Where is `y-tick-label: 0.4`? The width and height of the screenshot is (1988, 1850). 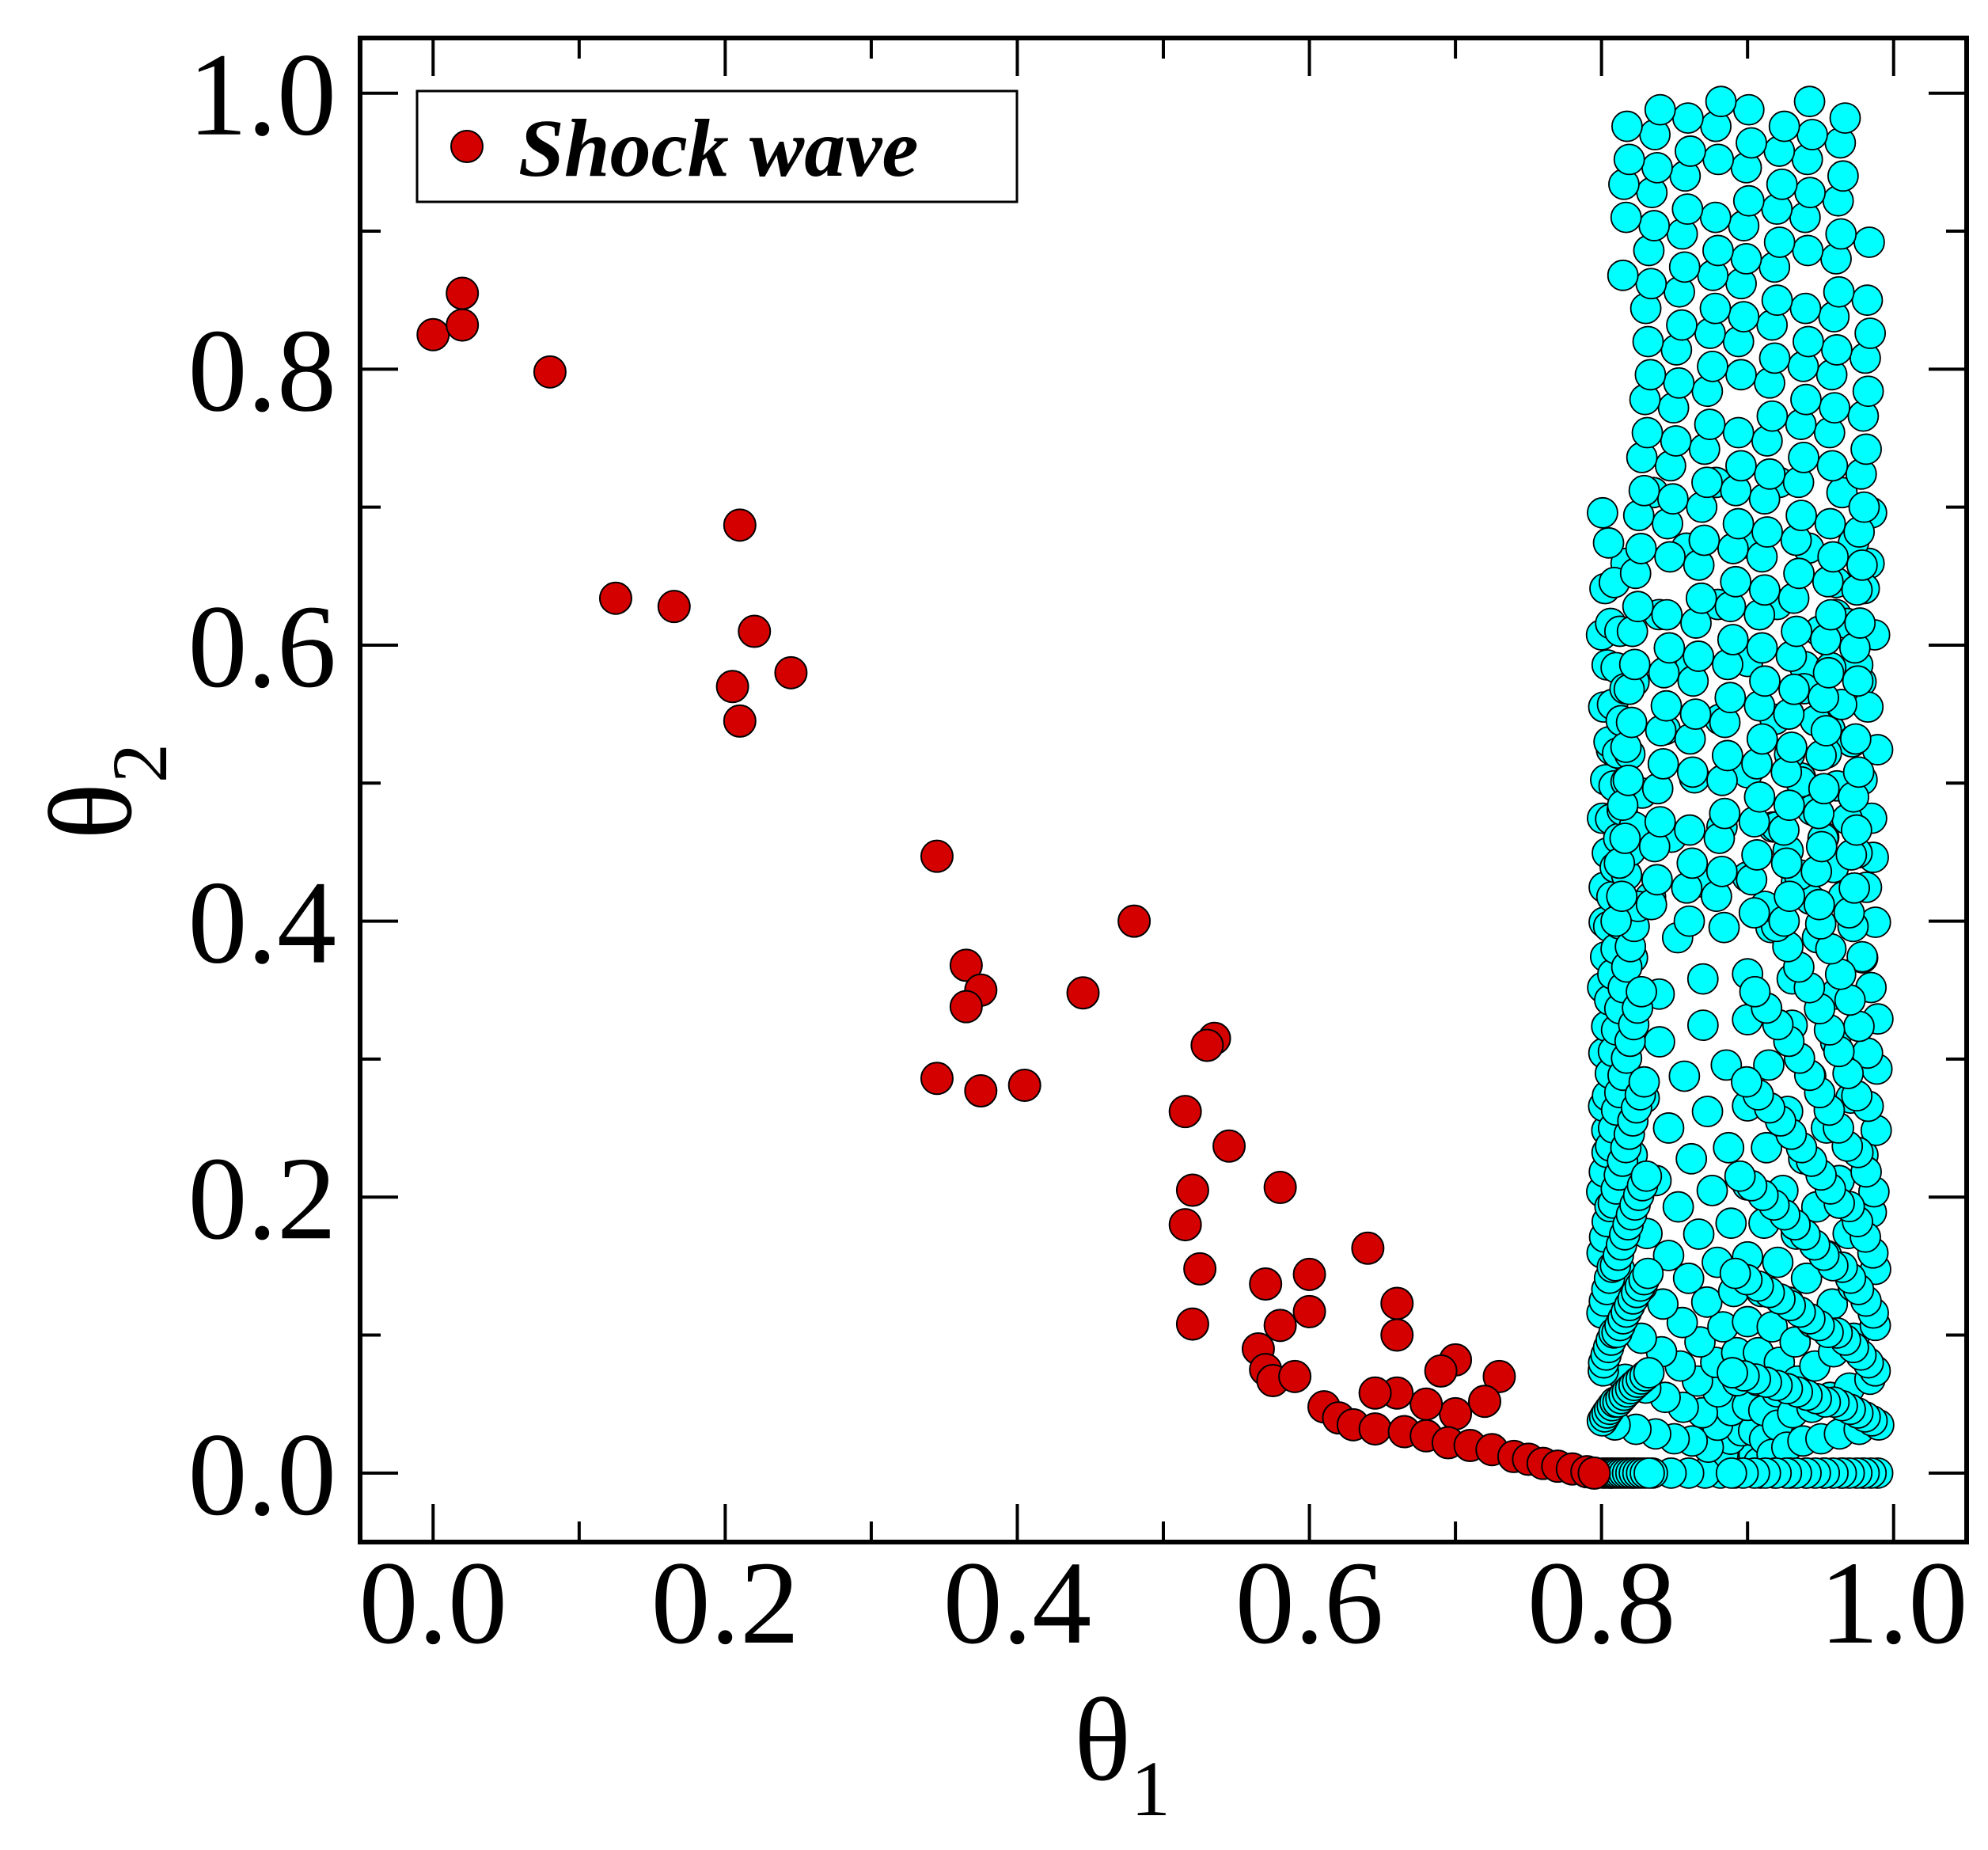 y-tick-label: 0.4 is located at coordinates (262, 923).